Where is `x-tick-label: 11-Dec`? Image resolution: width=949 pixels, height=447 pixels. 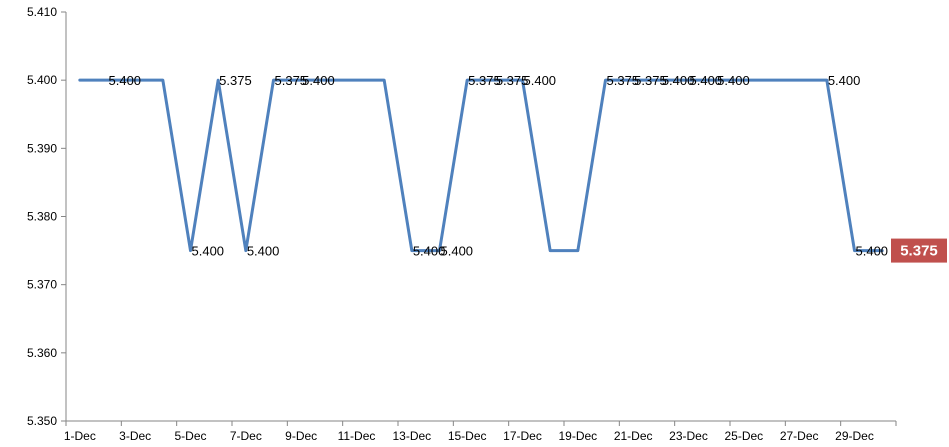
x-tick-label: 11-Dec is located at coordinates (357, 436).